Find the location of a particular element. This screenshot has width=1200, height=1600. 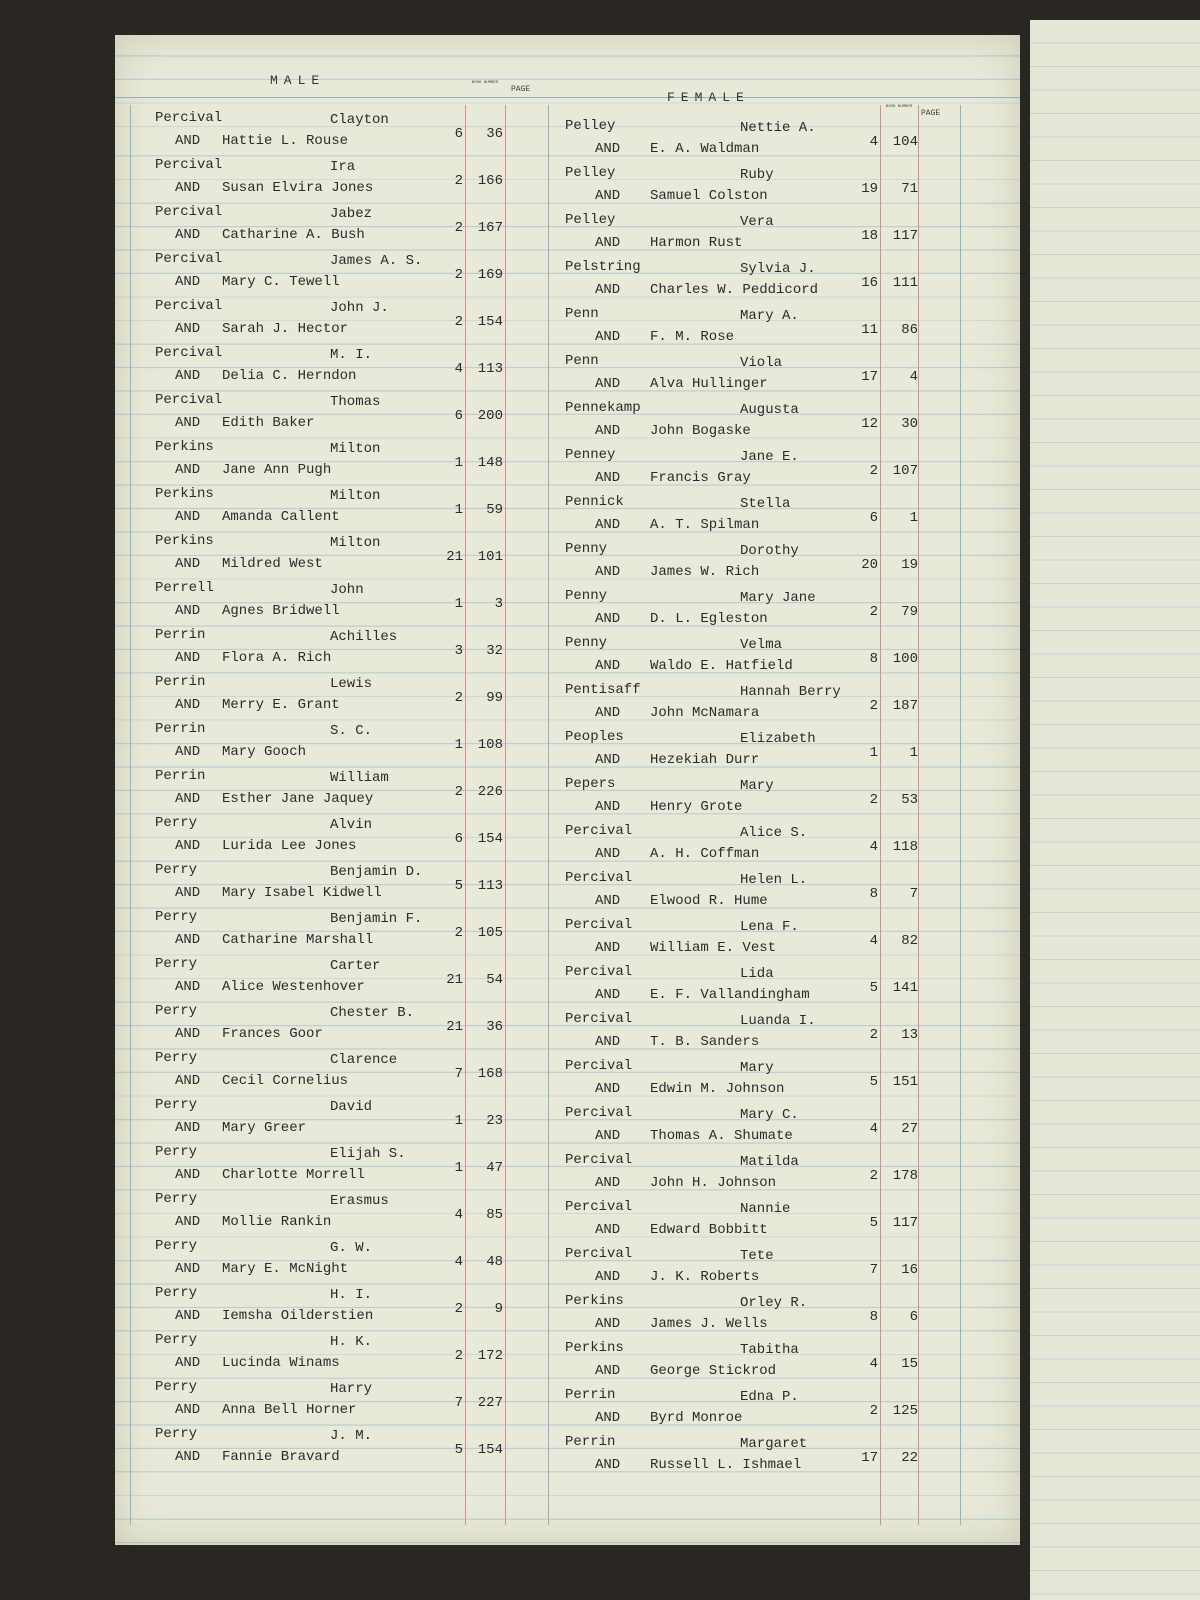

spouse: Merry E. Grant is located at coordinates (281, 705).